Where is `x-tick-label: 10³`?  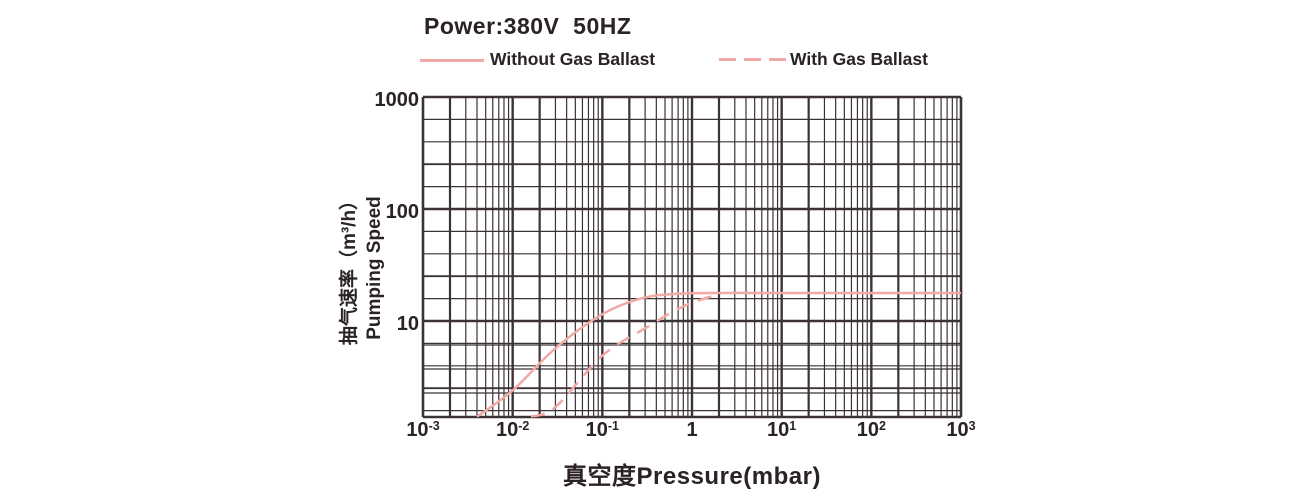 x-tick-label: 10³ is located at coordinates (961, 430).